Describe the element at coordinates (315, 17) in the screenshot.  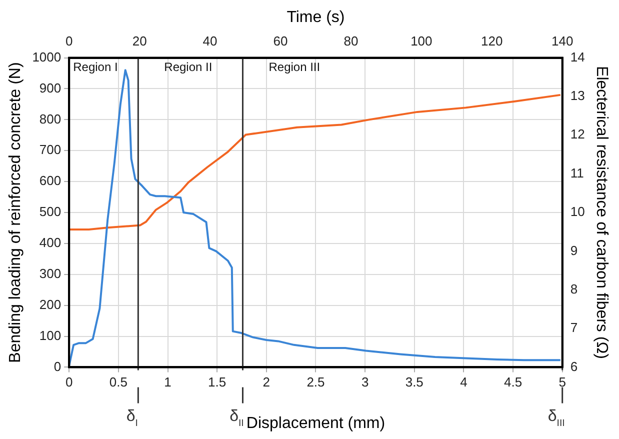
I see `x2-axis-title: Time (s)` at that location.